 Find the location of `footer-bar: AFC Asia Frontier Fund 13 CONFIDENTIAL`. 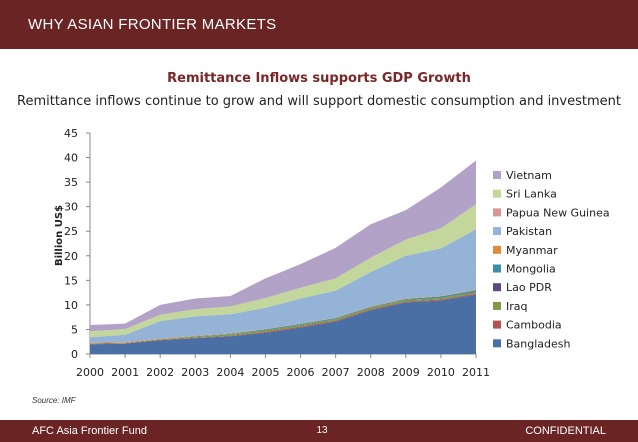

footer-bar: AFC Asia Frontier Fund 13 CONFIDENTIAL is located at coordinates (319, 431).